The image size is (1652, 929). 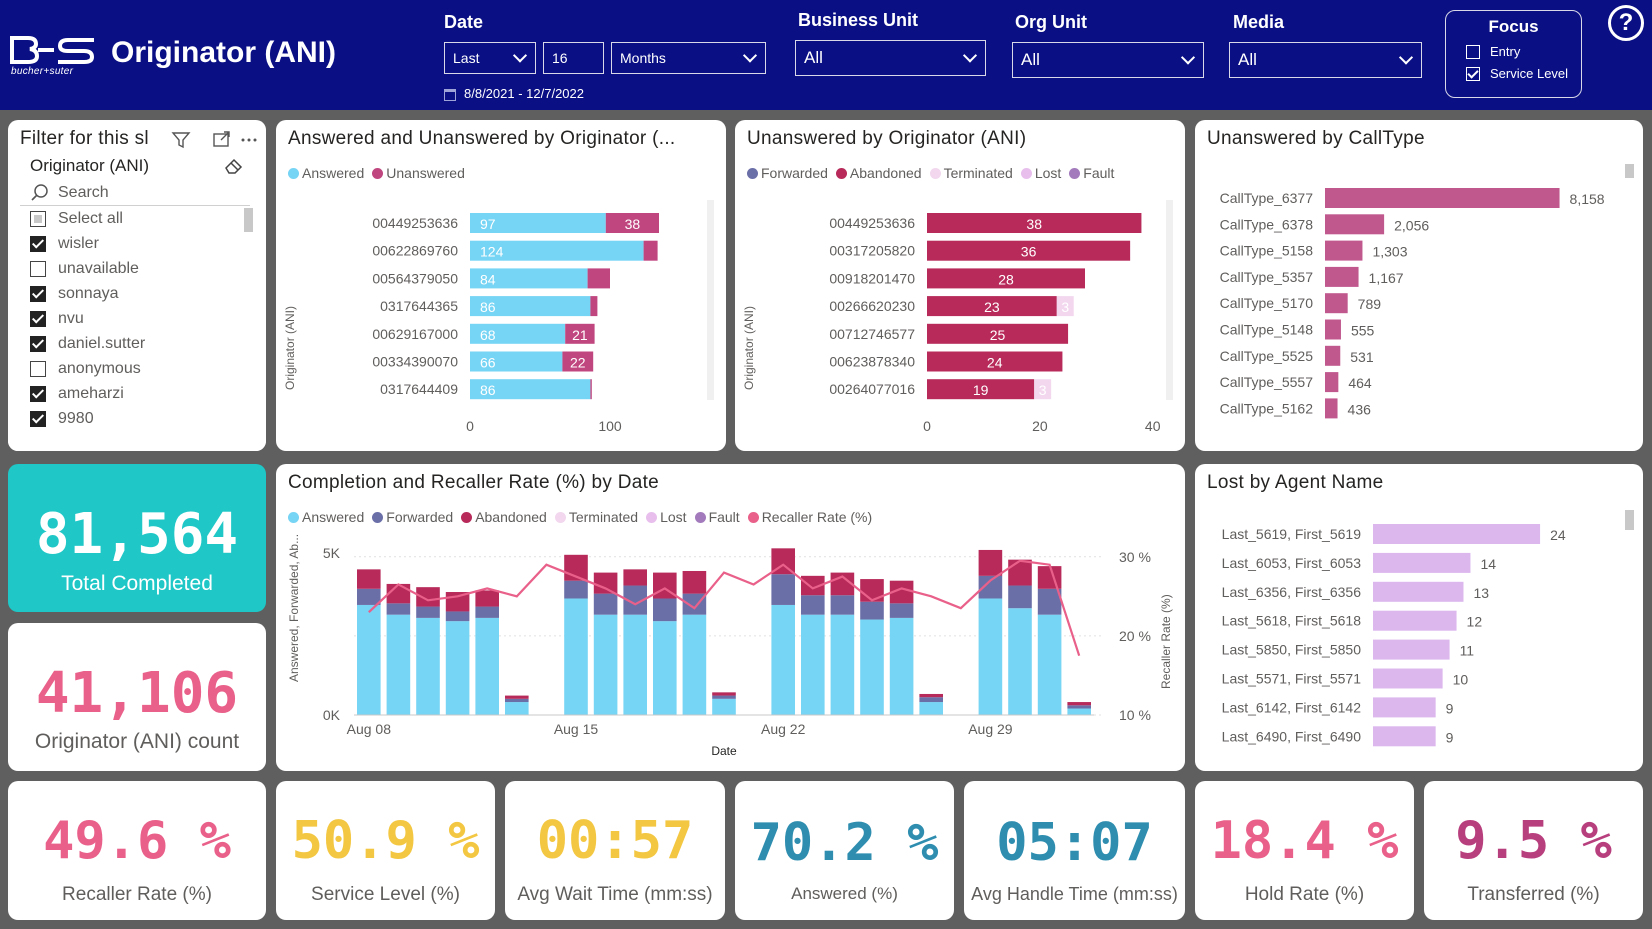 I want to click on kpi-value: 9.5 %, so click(x=1533, y=841).